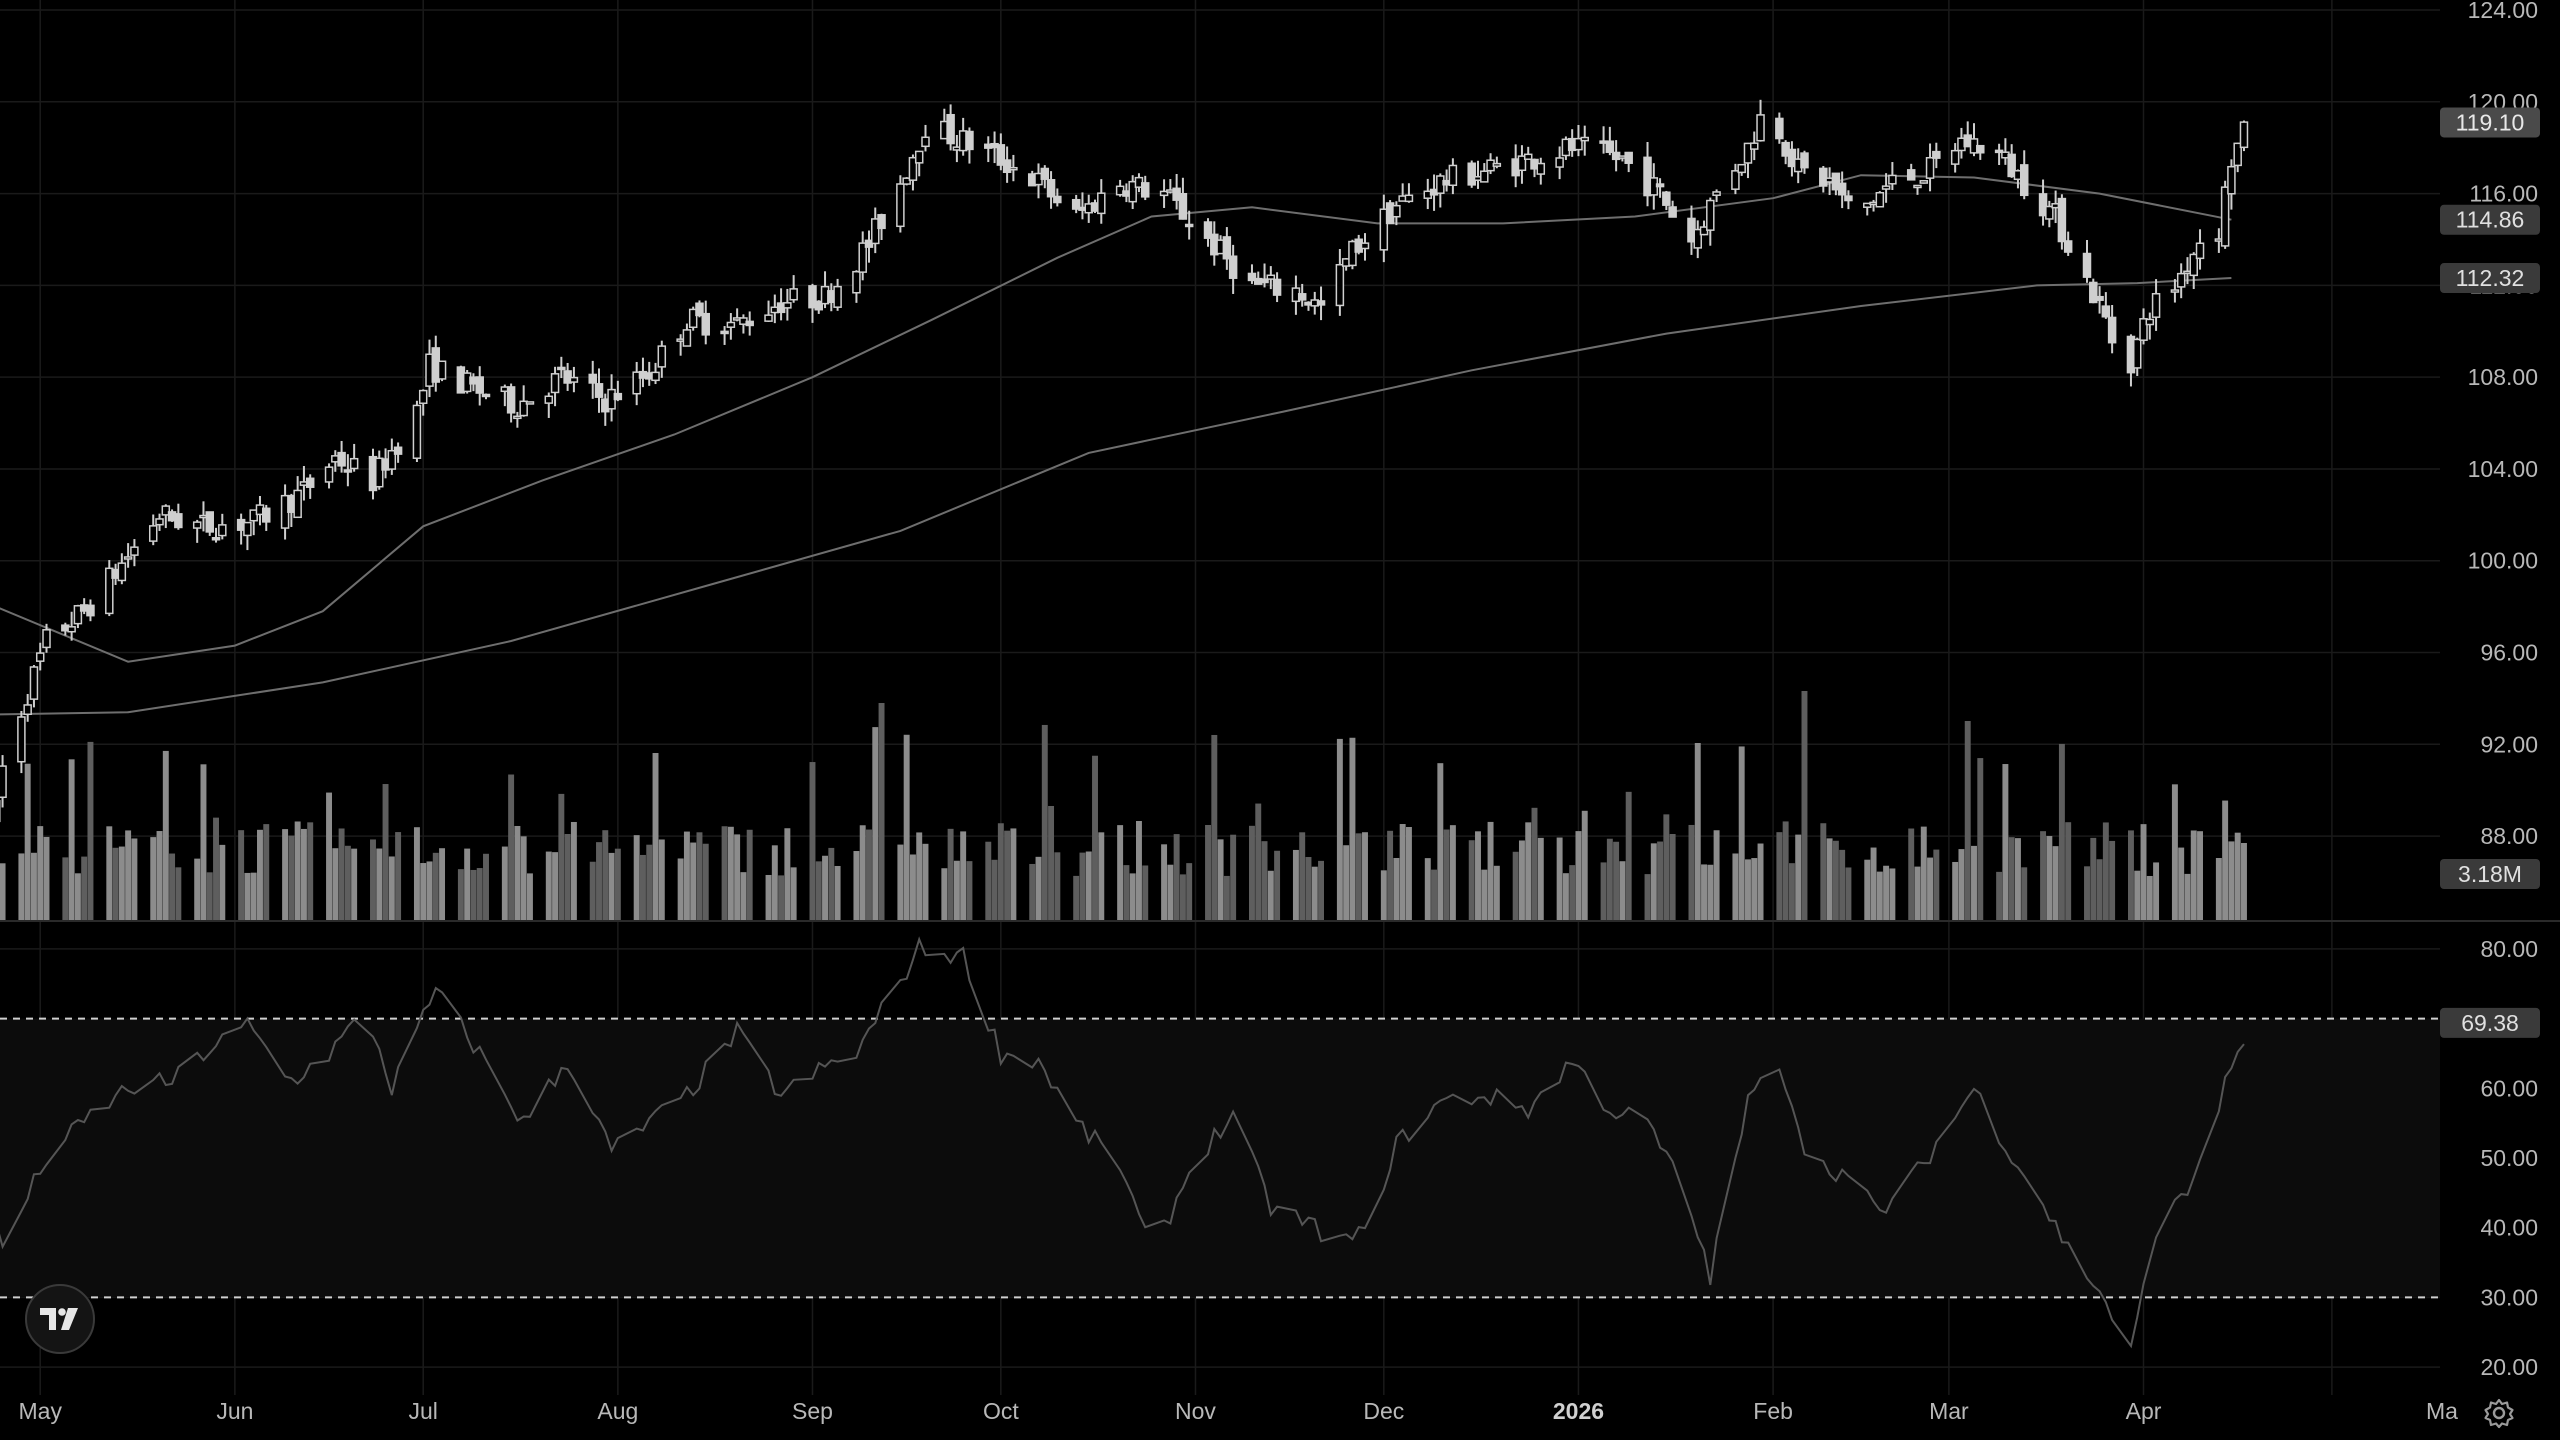  What do you see at coordinates (2503, 469) in the screenshot?
I see `price-tick-label: 104.00` at bounding box center [2503, 469].